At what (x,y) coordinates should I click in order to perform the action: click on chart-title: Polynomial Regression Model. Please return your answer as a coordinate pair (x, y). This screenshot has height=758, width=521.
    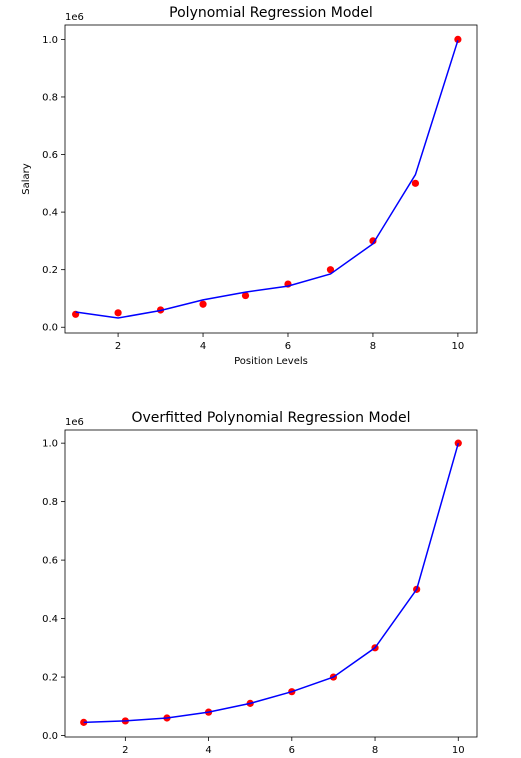
    Looking at the image, I should click on (271, 13).